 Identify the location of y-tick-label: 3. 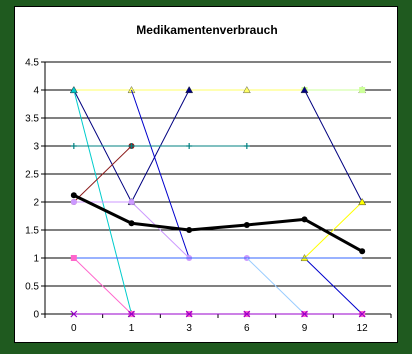
(36, 147).